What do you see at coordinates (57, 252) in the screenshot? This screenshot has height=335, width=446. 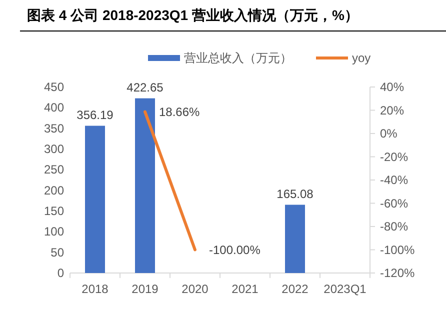 I see `y-tick-label: 50` at bounding box center [57, 252].